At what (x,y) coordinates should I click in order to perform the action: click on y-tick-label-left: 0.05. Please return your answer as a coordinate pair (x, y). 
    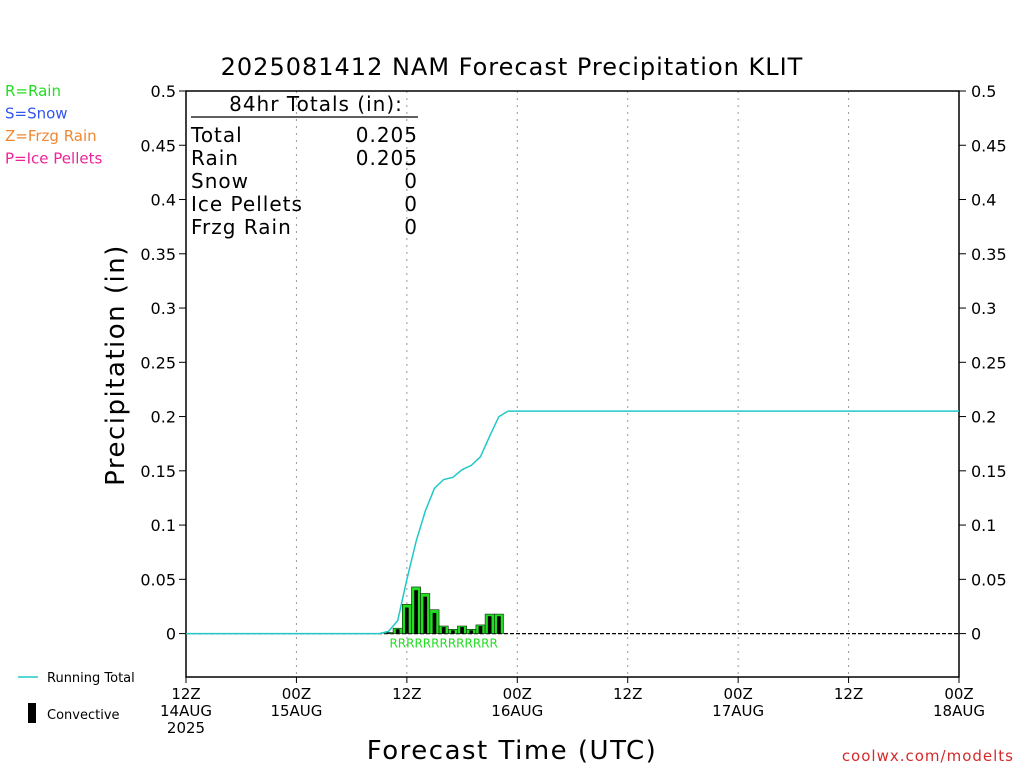
    Looking at the image, I should click on (158, 579).